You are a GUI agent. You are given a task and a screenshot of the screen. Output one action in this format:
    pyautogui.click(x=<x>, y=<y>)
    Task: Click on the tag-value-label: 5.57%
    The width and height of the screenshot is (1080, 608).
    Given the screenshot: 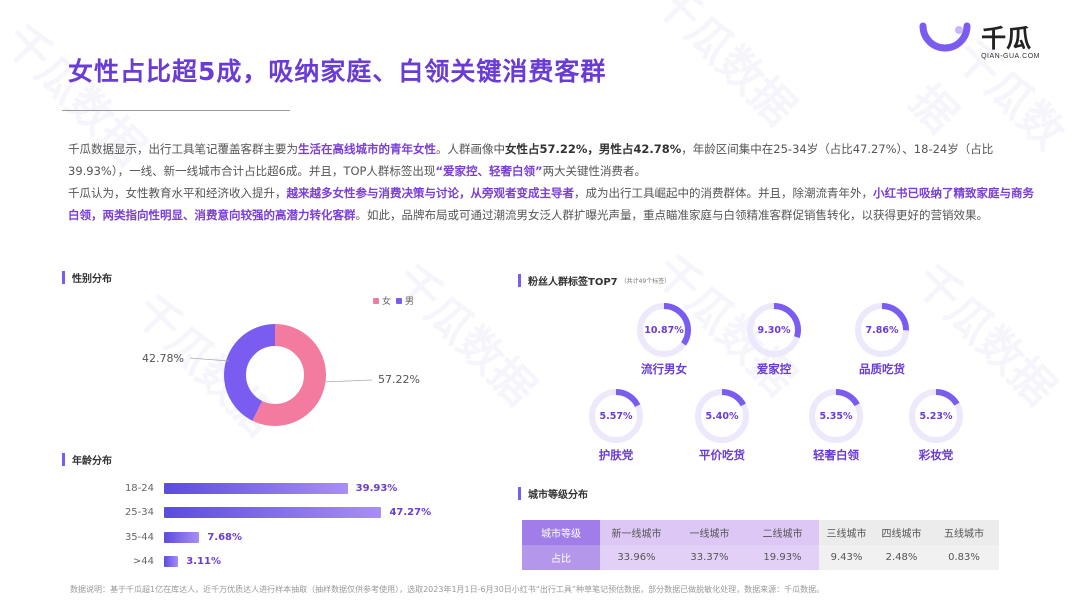 What is the action you would take?
    pyautogui.click(x=616, y=416)
    